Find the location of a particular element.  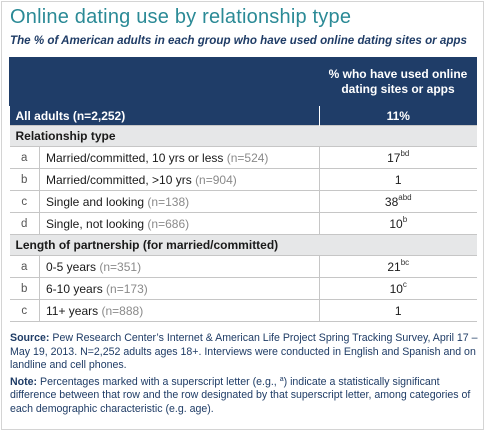

row-value: 21 is located at coordinates (394, 266).